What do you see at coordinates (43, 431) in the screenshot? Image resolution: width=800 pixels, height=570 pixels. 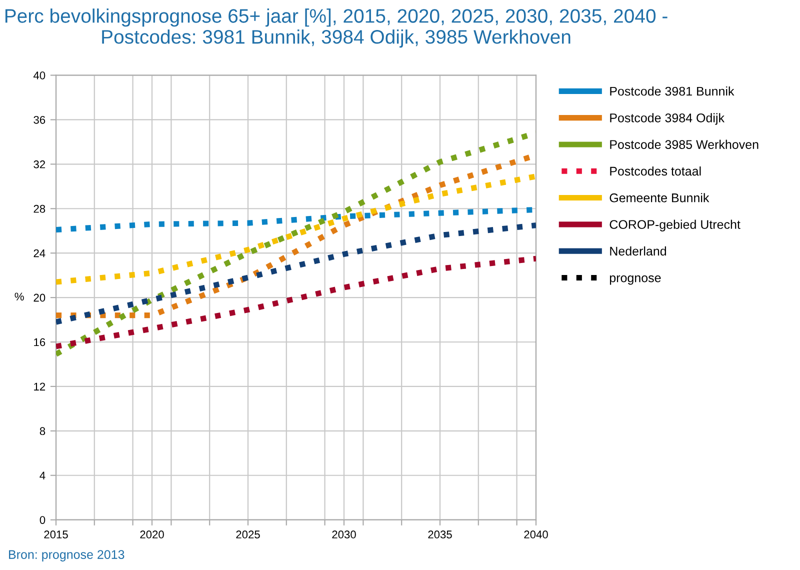 I see `y-tick-label: 8` at bounding box center [43, 431].